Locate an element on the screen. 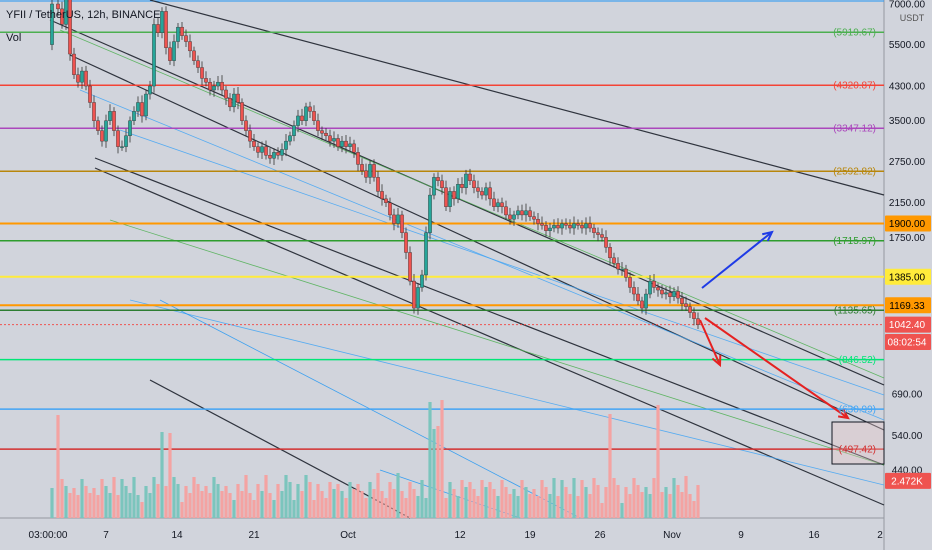 The image size is (932, 550). price-badge-label: 2.472K is located at coordinates (907, 481).